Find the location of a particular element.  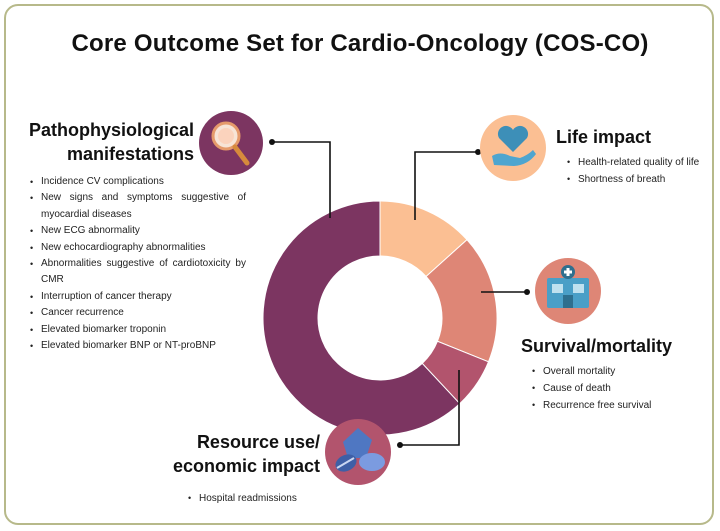

list-item: Interruption of cancer therapy is located at coordinates (138, 297).